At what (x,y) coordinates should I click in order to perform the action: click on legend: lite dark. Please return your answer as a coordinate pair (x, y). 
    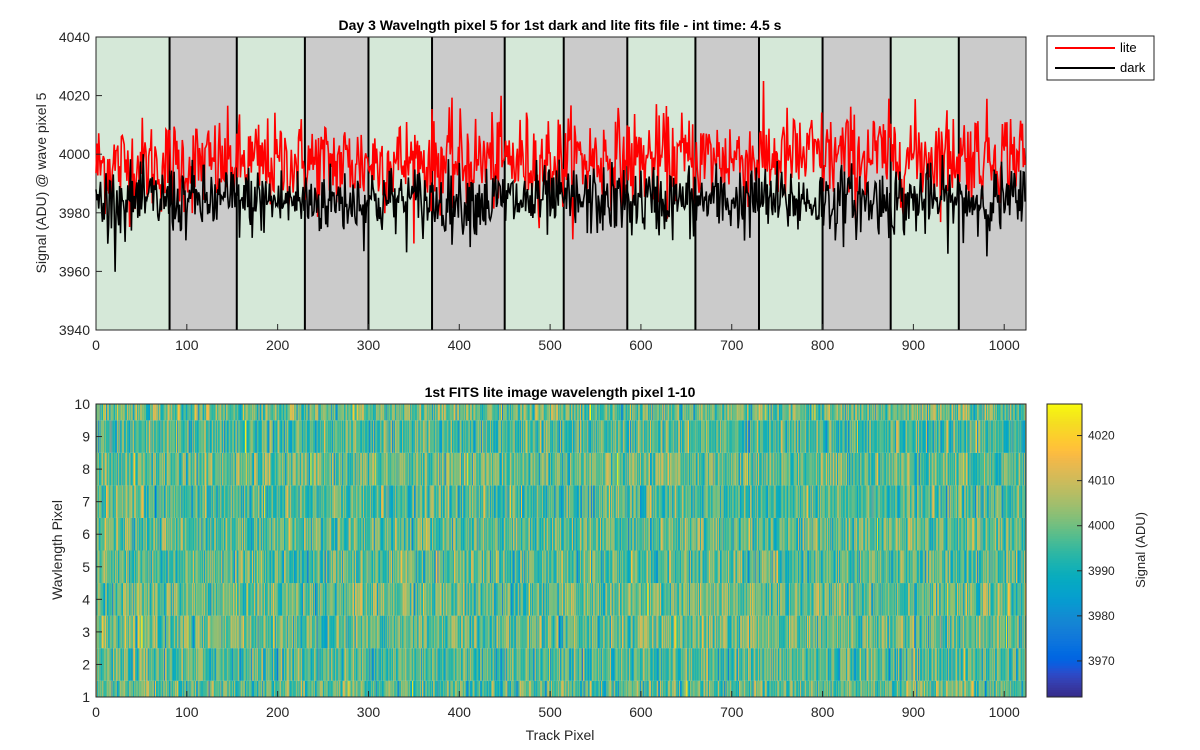
    Looking at the image, I should click on (1100, 58).